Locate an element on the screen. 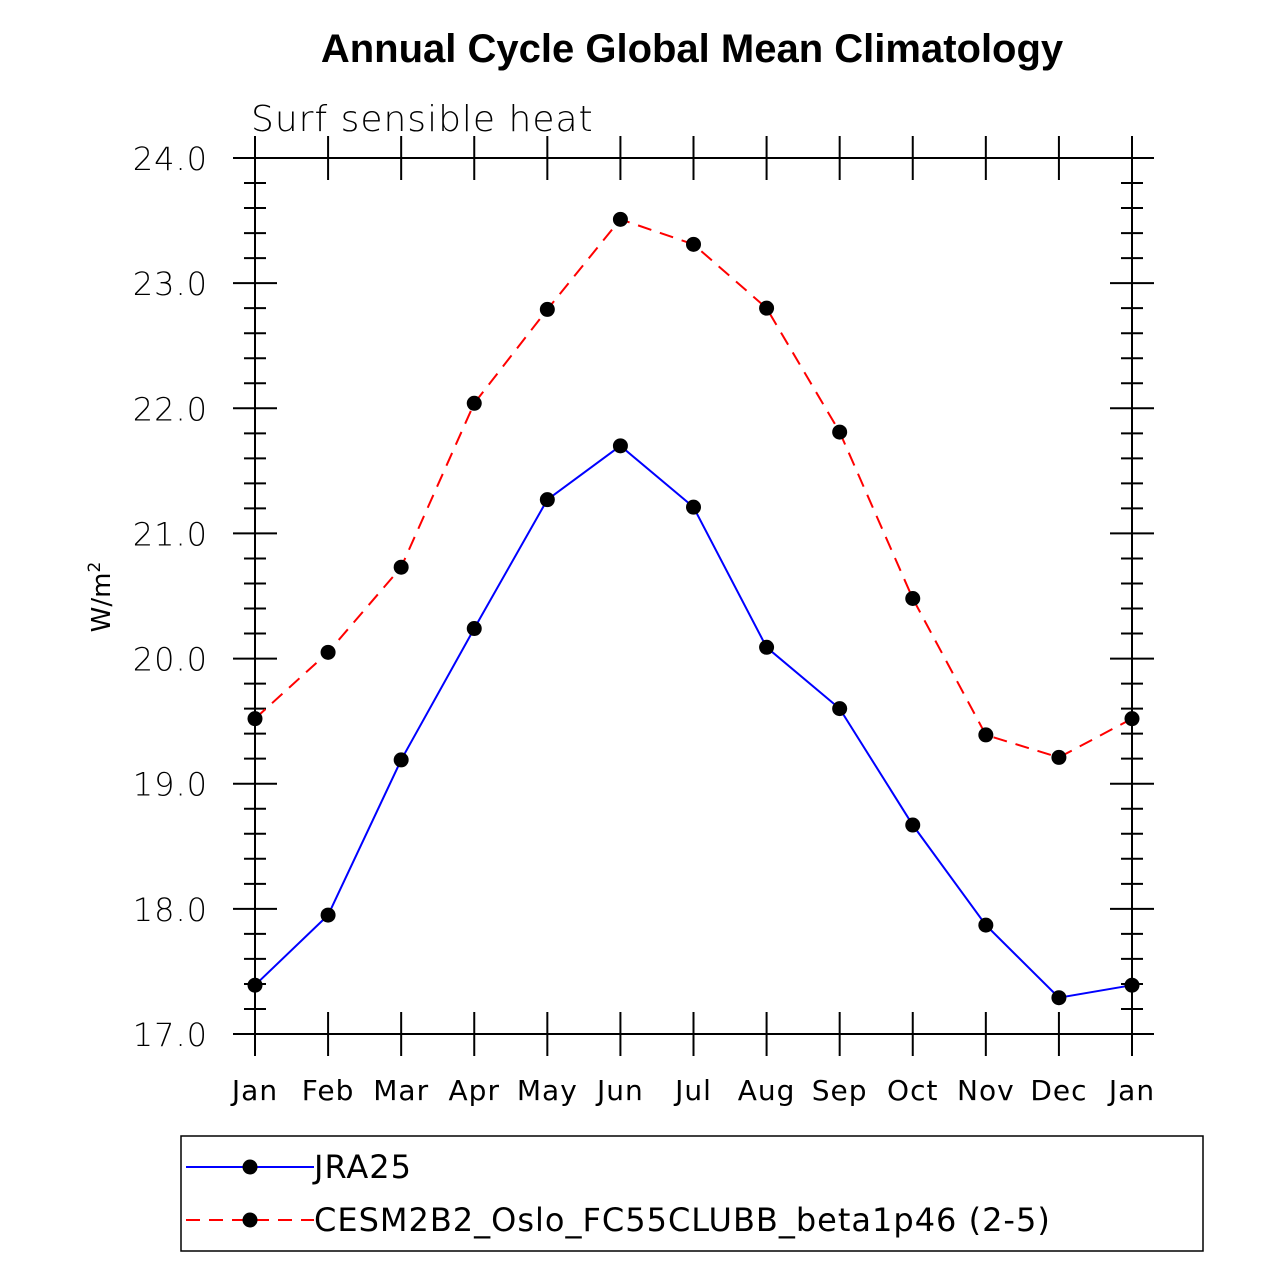 This screenshot has width=1283, height=1283. x-tick-label: Oct is located at coordinates (912, 1090).